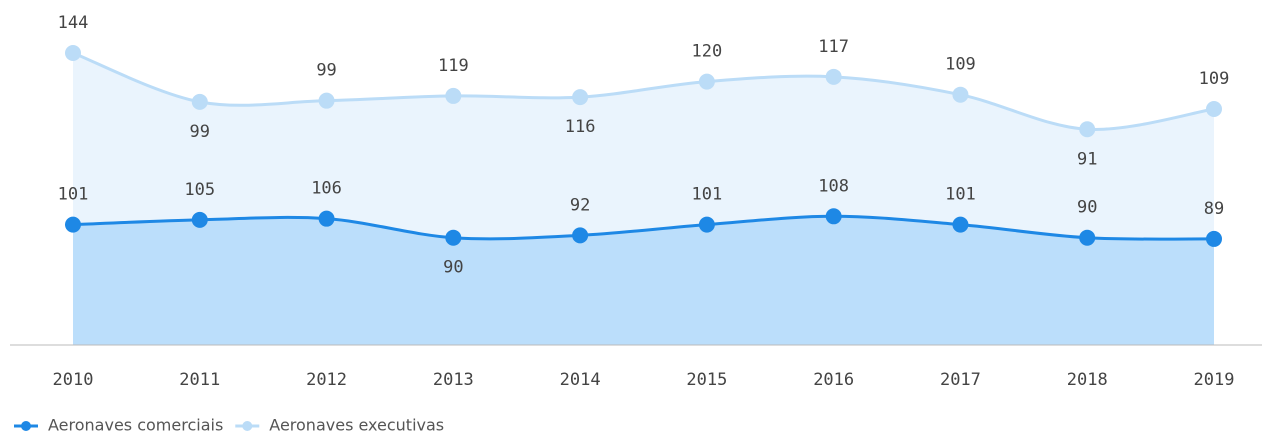  Describe the element at coordinates (356, 425) in the screenshot. I see `legend-label: Aeronaves executivas` at that location.